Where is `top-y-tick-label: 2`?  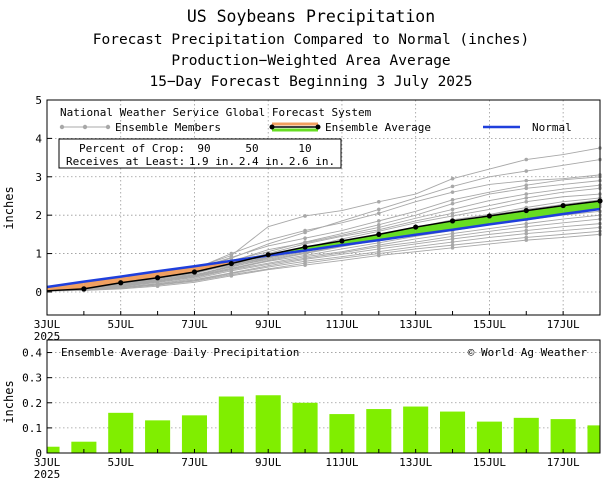
top-y-tick-label: 2 is located at coordinates (38, 215).